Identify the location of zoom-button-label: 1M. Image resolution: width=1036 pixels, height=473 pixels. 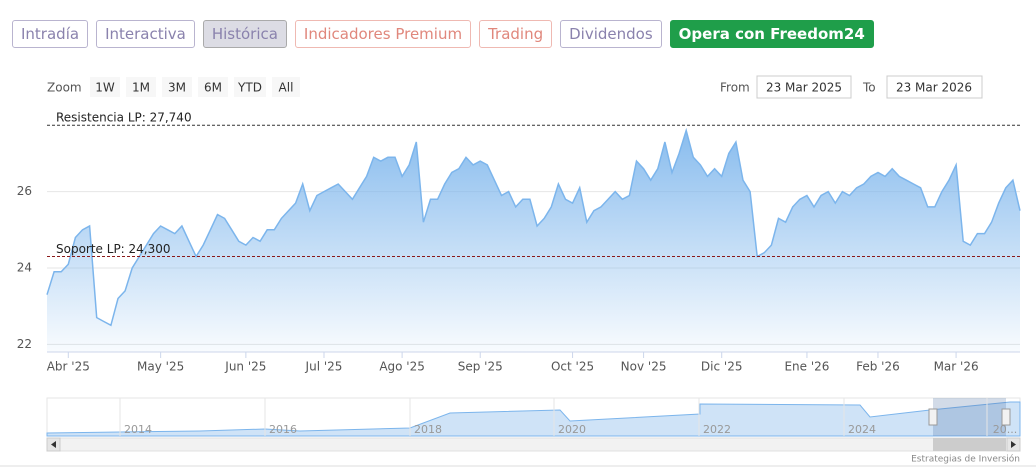
(141, 88).